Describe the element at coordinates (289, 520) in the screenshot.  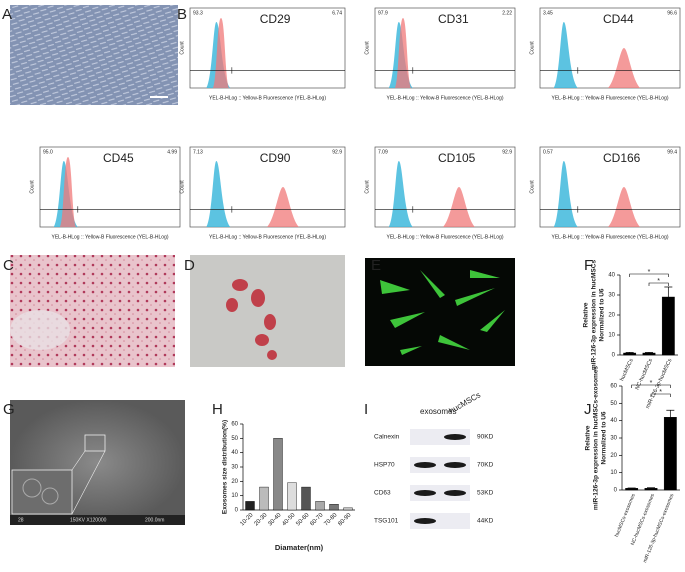
I see `x-tick-label: 40-50` at that location.